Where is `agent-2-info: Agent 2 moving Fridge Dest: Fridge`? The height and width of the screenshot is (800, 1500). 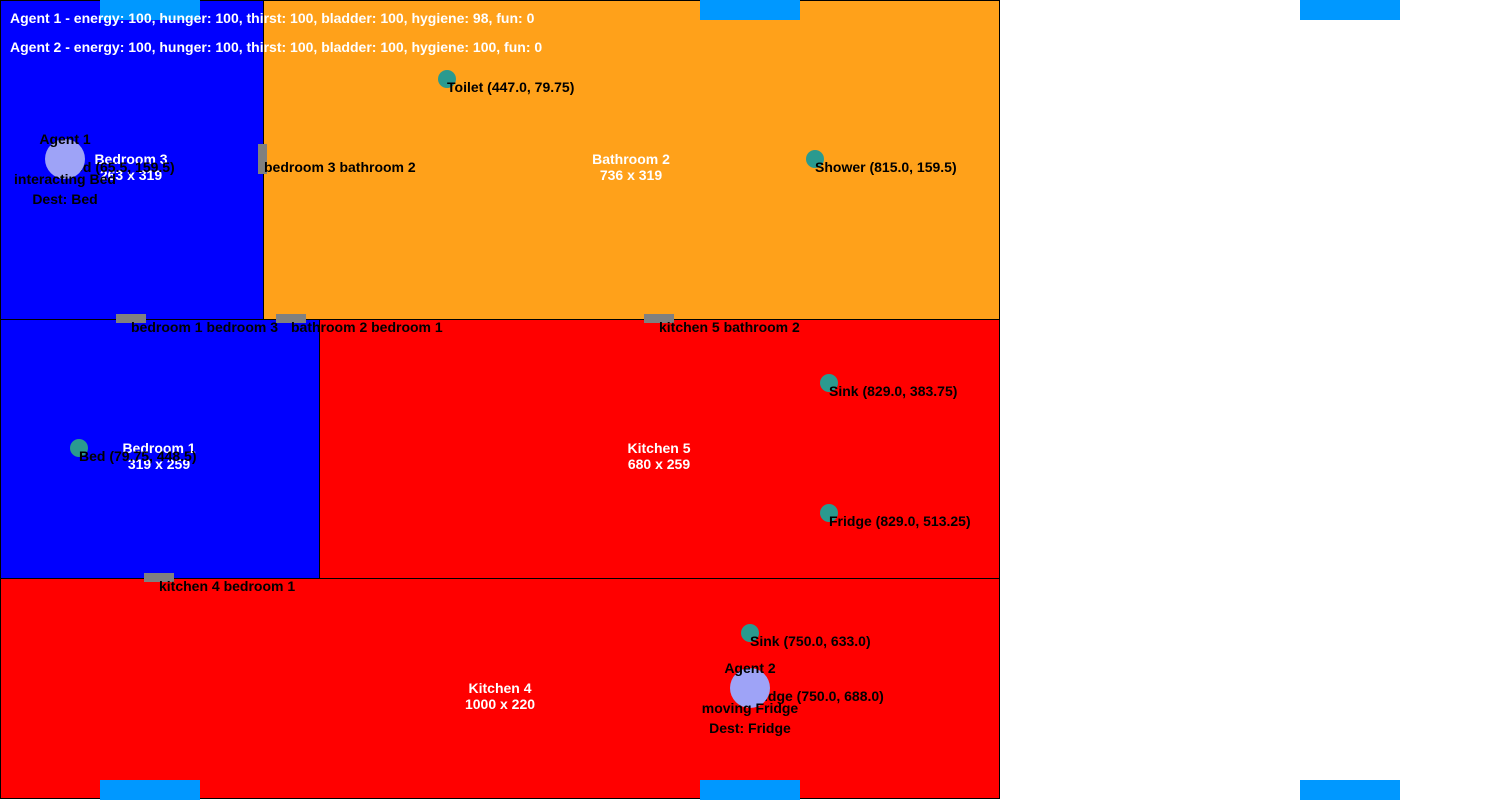 agent-2-info: Agent 2 moving Fridge Dest: Fridge is located at coordinates (750, 698).